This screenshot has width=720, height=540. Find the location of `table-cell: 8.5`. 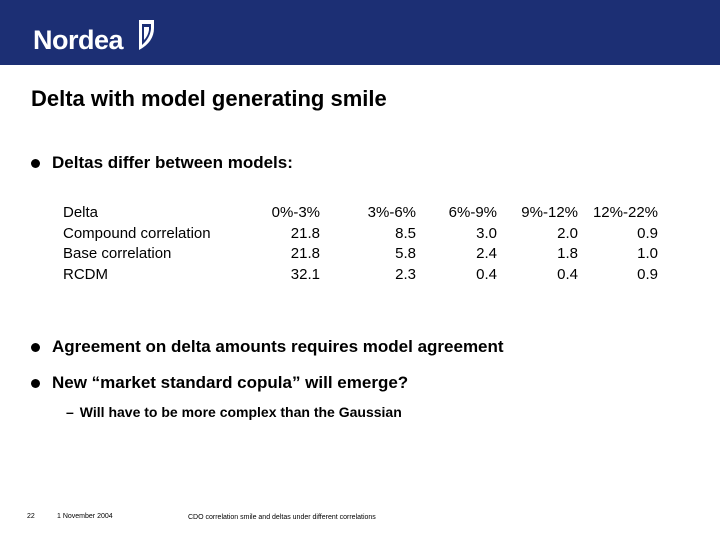

table-cell: 8.5 is located at coordinates (405, 233).